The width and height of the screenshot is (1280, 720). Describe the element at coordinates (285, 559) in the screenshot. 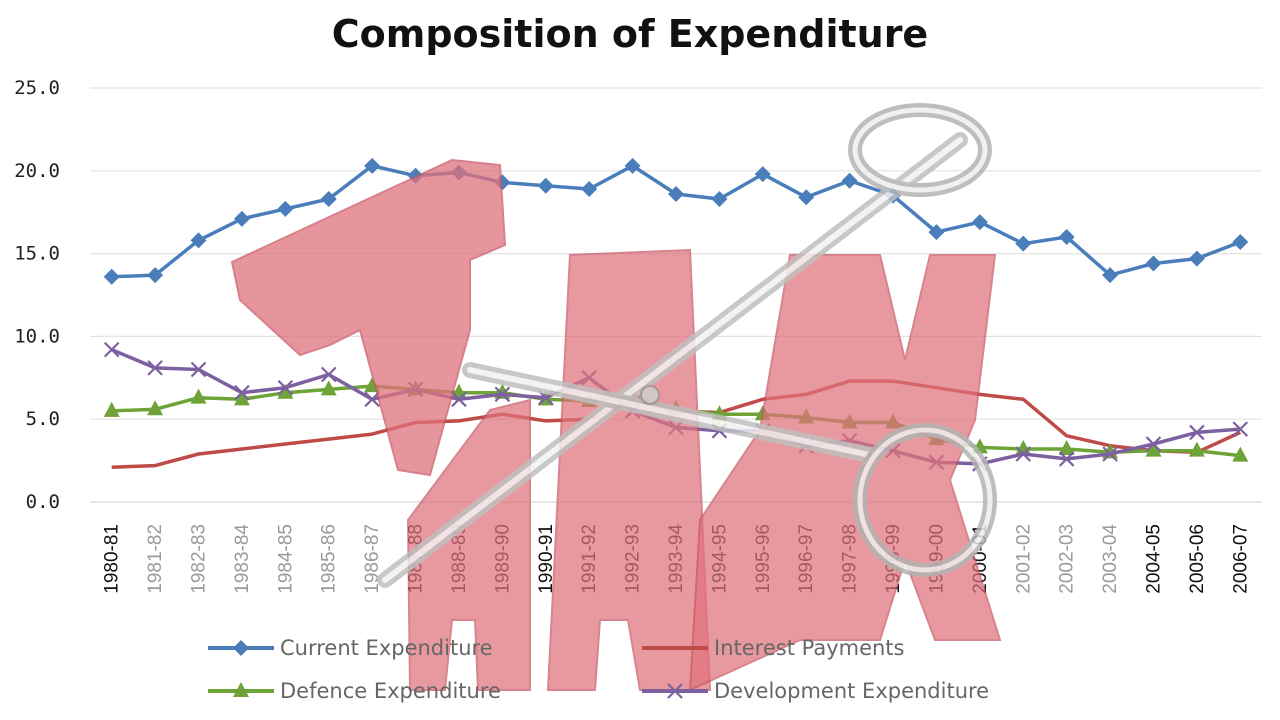

I see `x-tick-label: 1984-85` at that location.